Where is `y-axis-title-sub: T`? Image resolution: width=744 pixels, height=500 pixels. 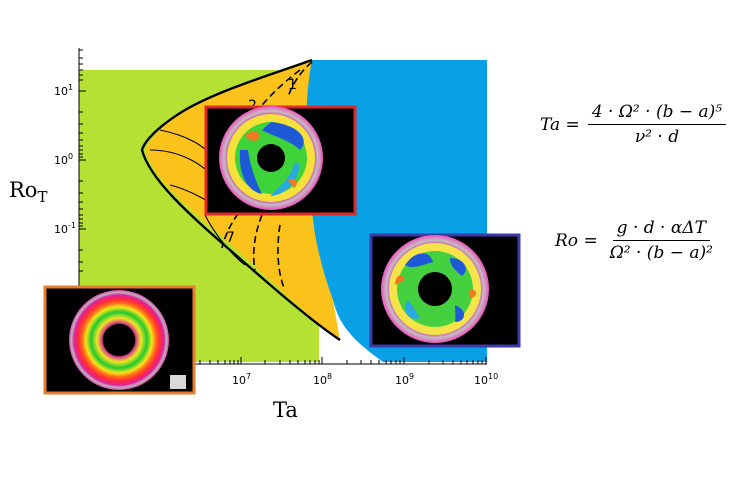 y-axis-title-sub: T is located at coordinates (42, 197).